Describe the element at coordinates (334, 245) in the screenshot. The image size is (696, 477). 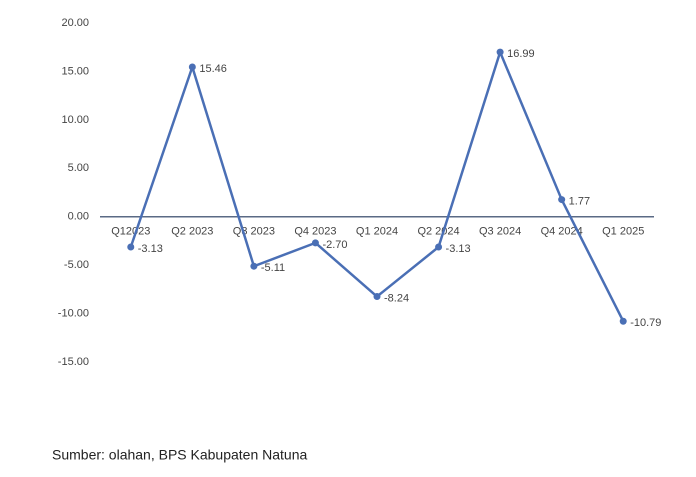
I see `value-label: -2.70` at that location.